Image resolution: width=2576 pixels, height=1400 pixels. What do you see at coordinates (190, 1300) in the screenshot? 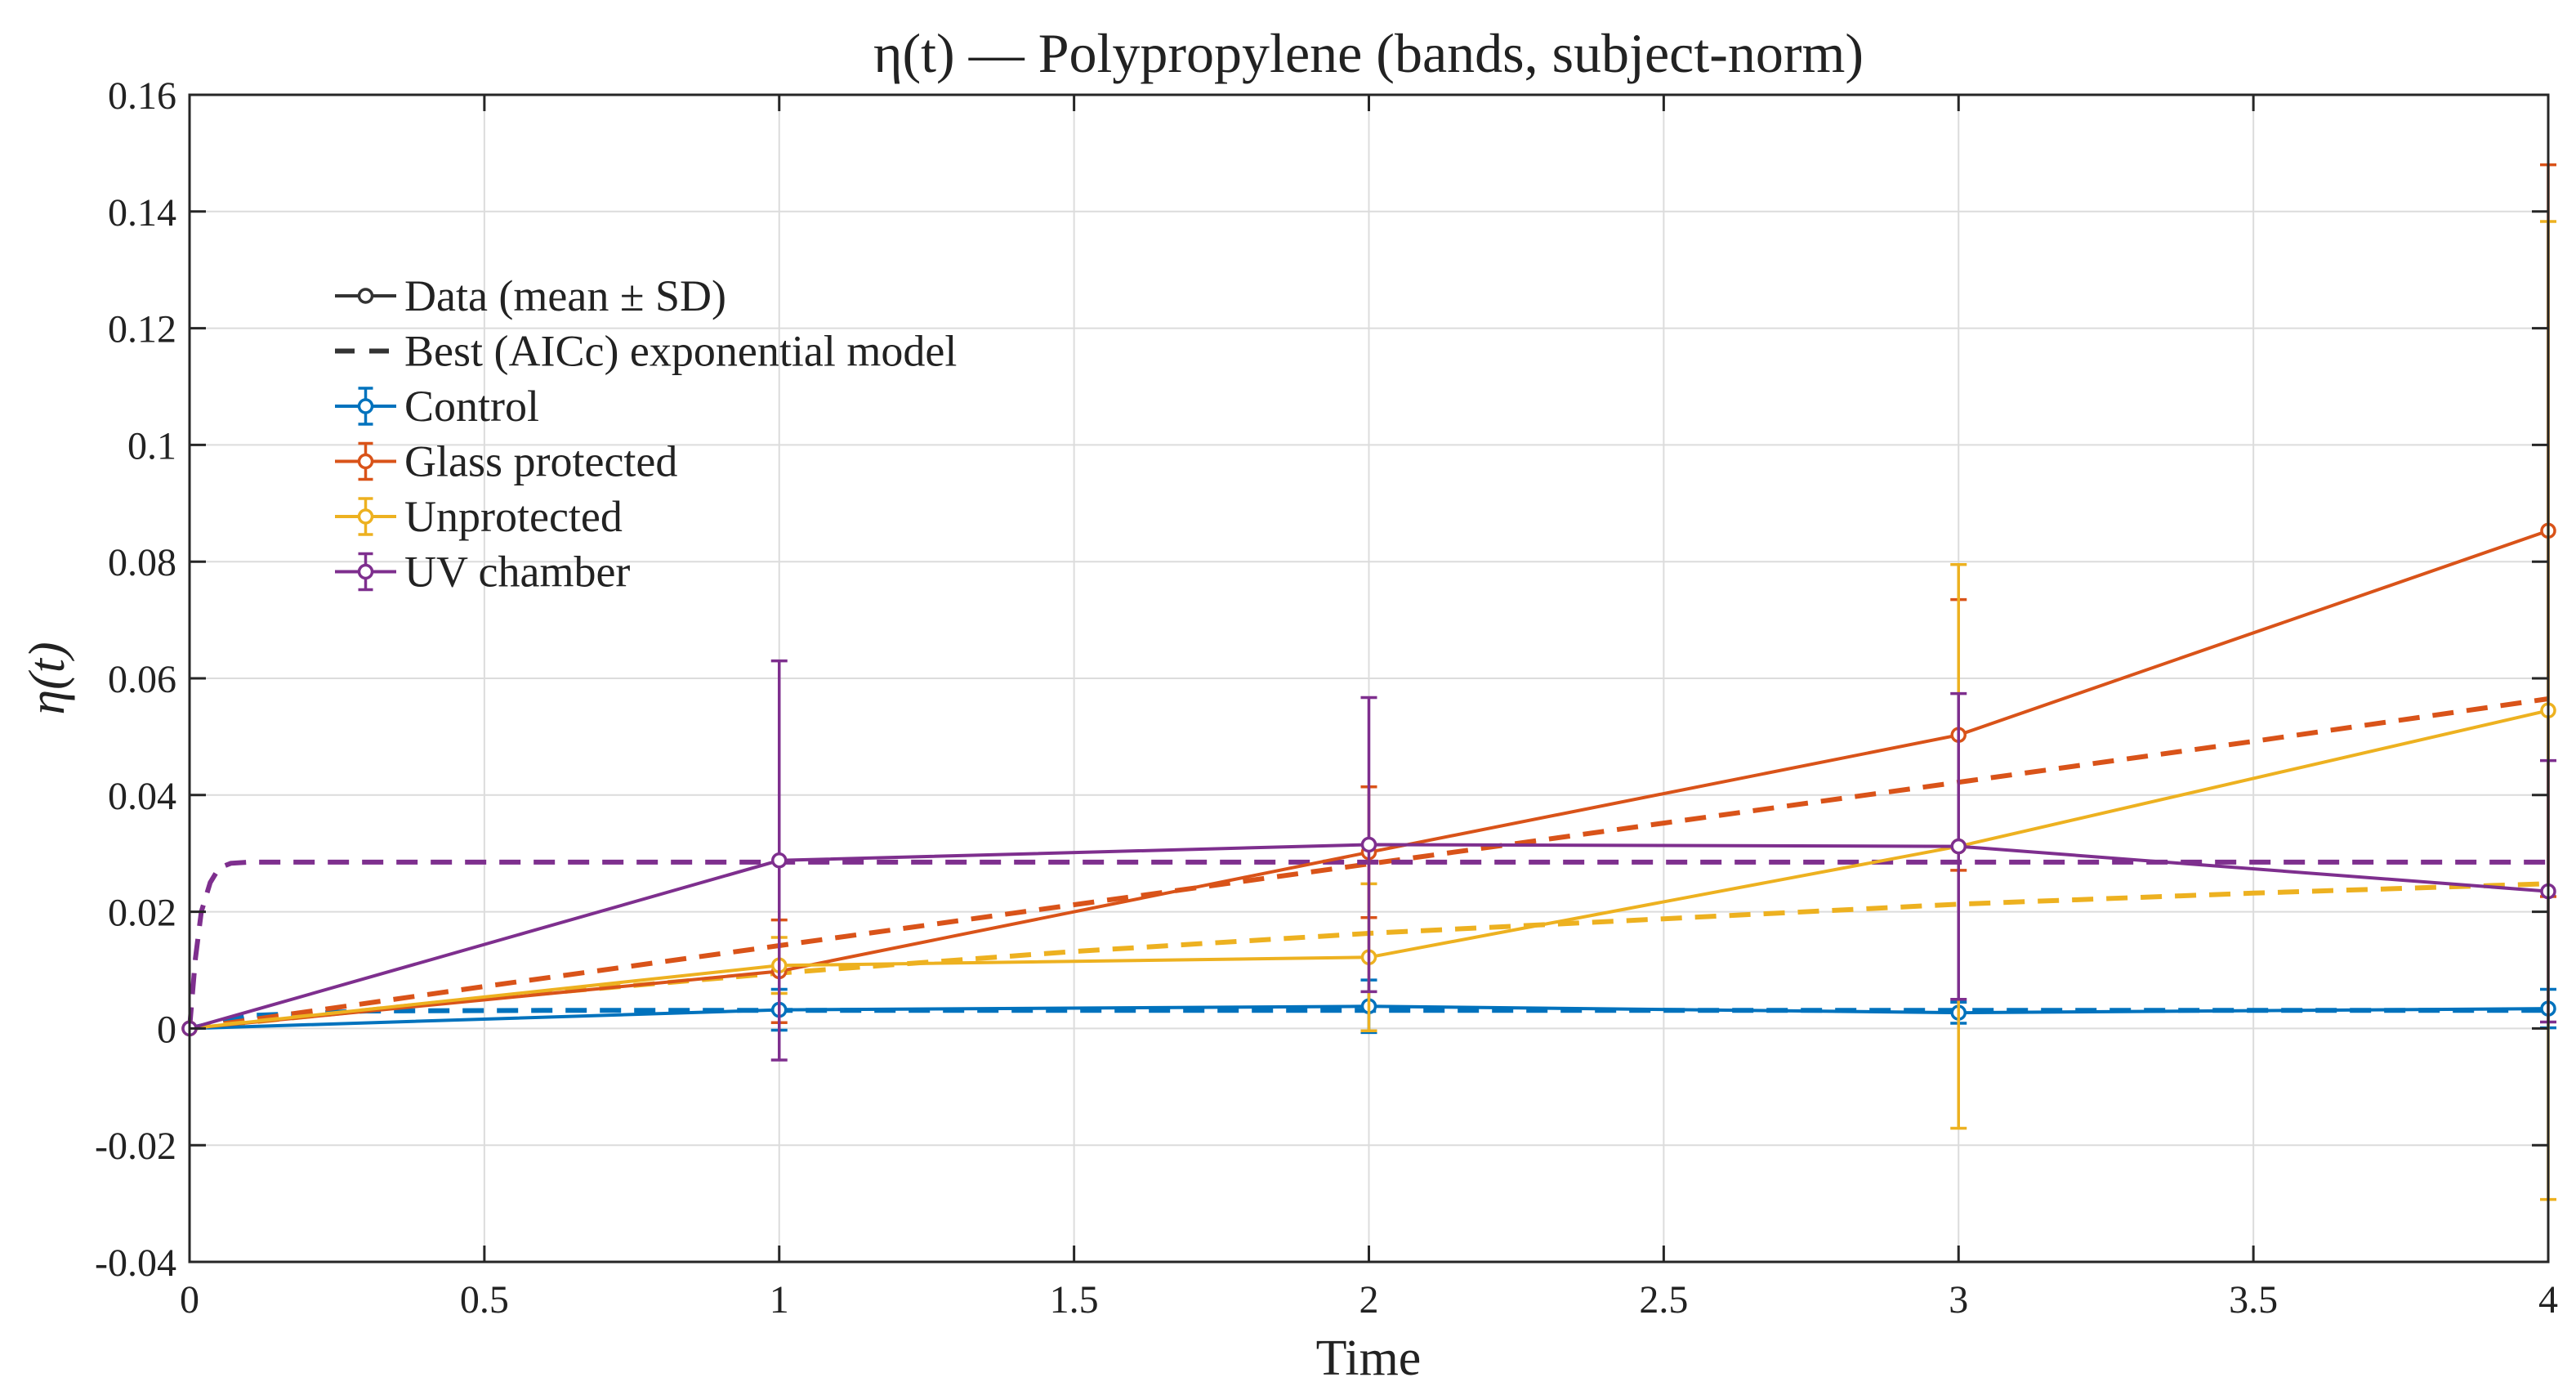
I see `x-tick-label: 0` at bounding box center [190, 1300].